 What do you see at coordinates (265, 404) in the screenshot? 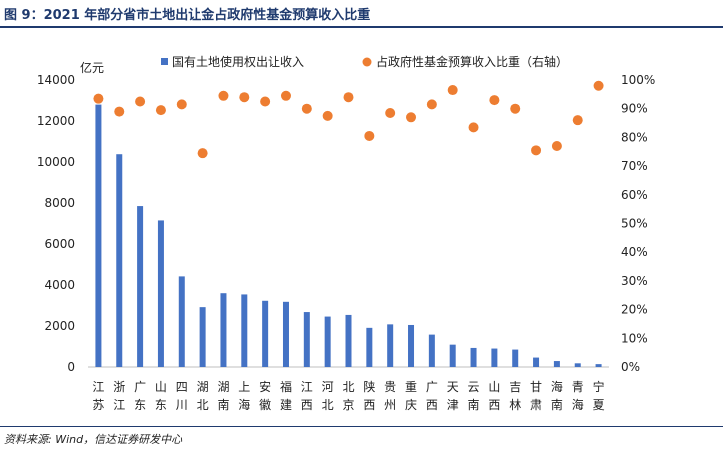
I see `category-label: 徽` at bounding box center [265, 404].